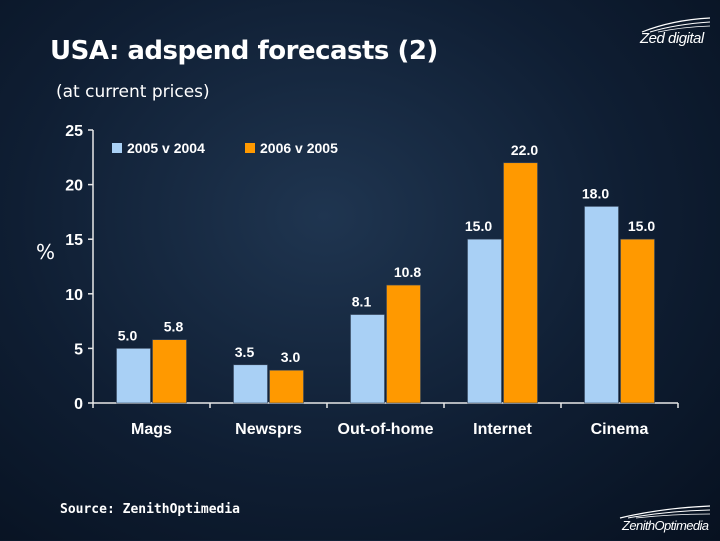  What do you see at coordinates (268, 429) in the screenshot?
I see `x-category-label: Newsprs` at bounding box center [268, 429].